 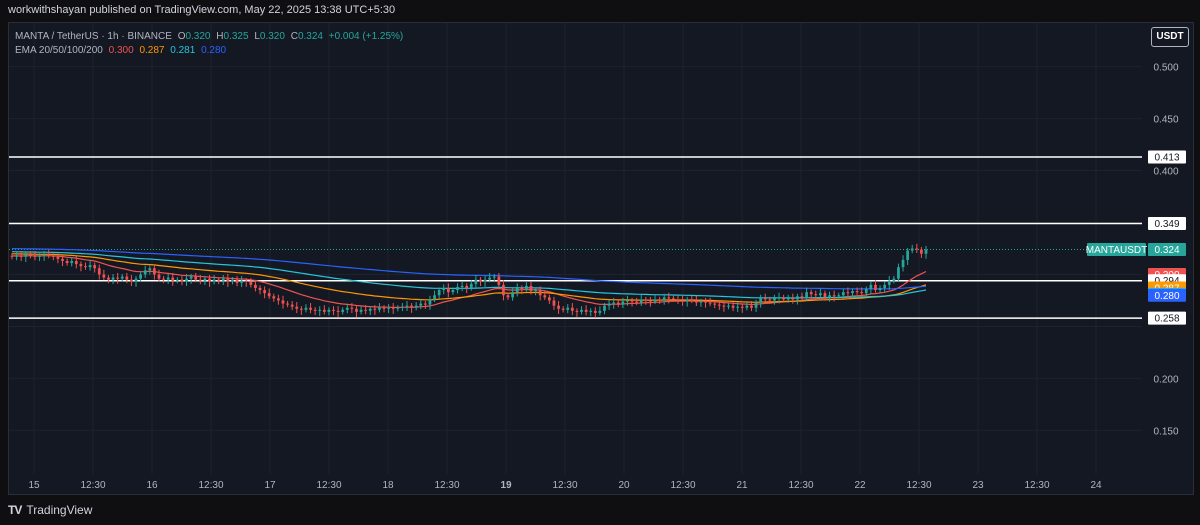 What do you see at coordinates (978, 485) in the screenshot?
I see `x-tick-label: 23` at bounding box center [978, 485].